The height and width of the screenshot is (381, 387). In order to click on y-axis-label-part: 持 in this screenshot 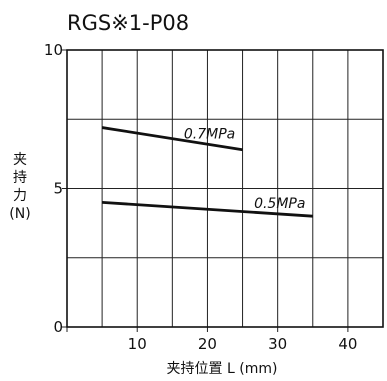, I will do `click(20, 178)`.